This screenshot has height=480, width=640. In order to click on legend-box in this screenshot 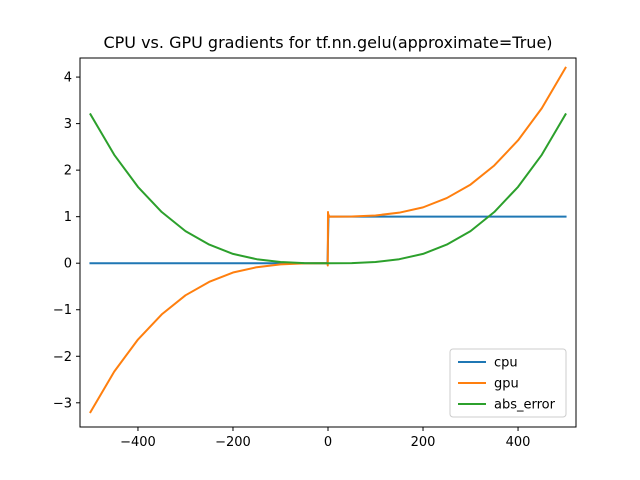, I will do `click(508, 383)`.